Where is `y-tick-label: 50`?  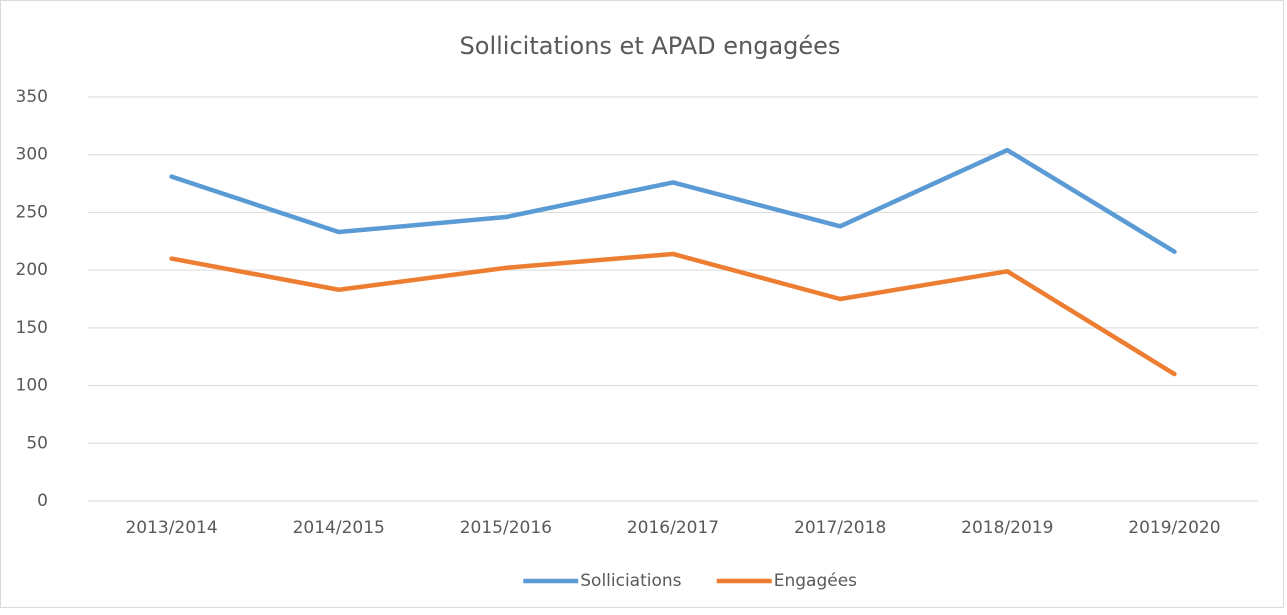
y-tick-label: 50 is located at coordinates (37, 443).